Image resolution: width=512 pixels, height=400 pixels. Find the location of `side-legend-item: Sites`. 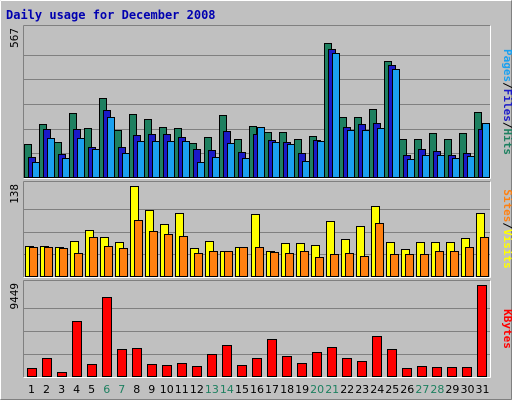

side-legend-item: Sites is located at coordinates (506, 205).